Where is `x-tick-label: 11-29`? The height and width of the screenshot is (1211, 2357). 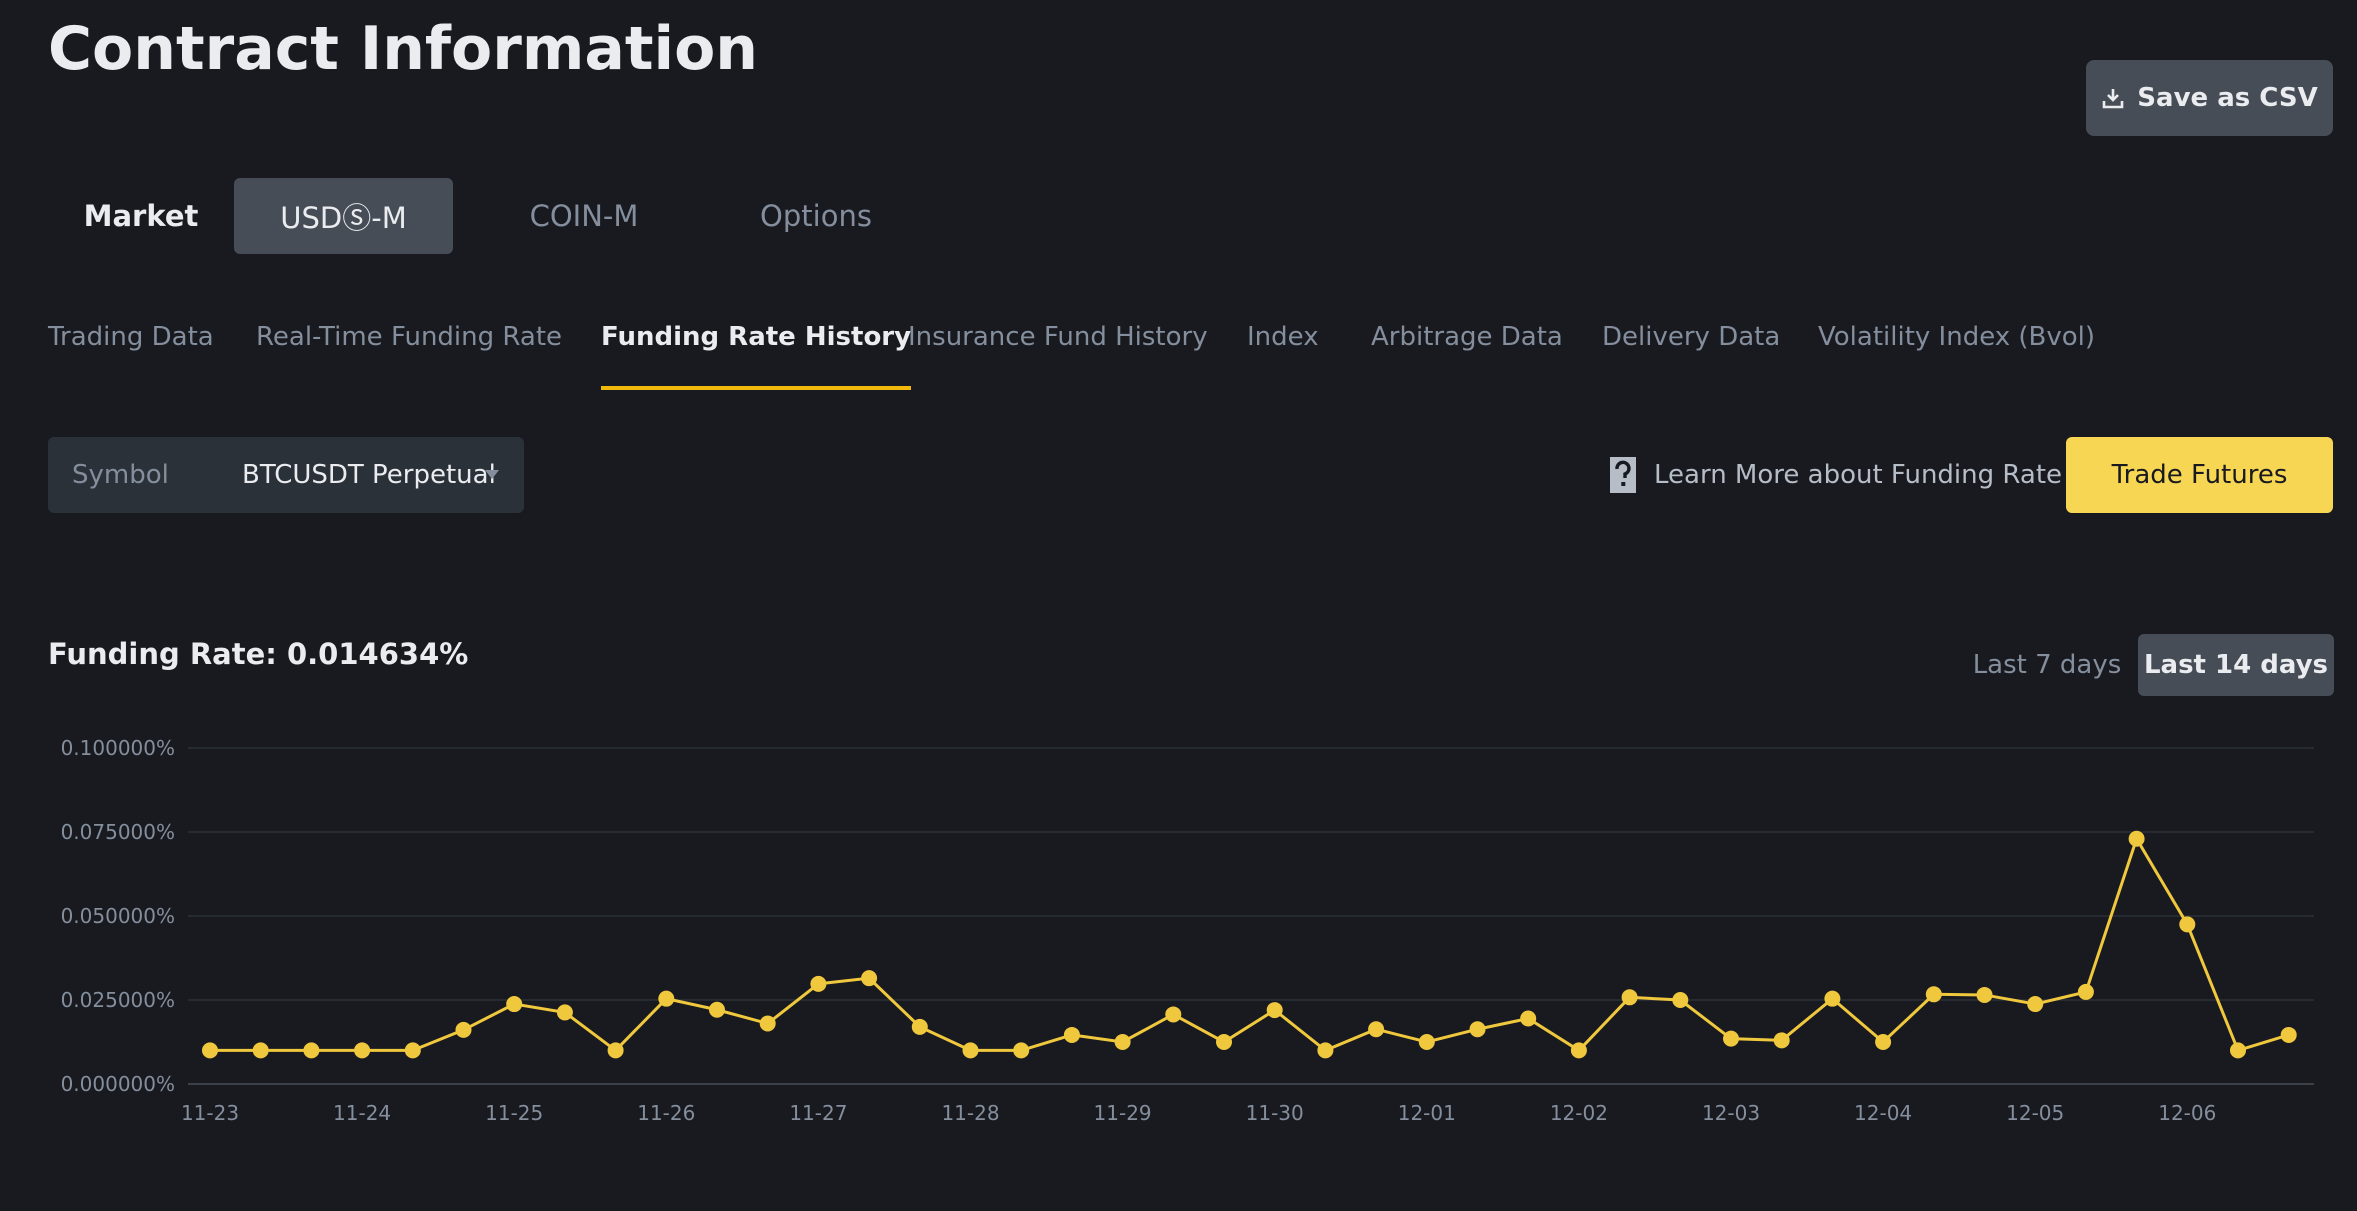
x-tick-label: 11-29 is located at coordinates (1123, 1113).